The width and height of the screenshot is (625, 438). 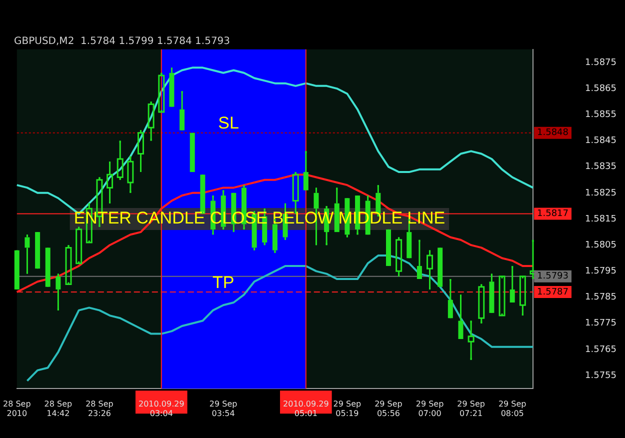 I want to click on y-tick-label: 1.5815, so click(x=600, y=219).